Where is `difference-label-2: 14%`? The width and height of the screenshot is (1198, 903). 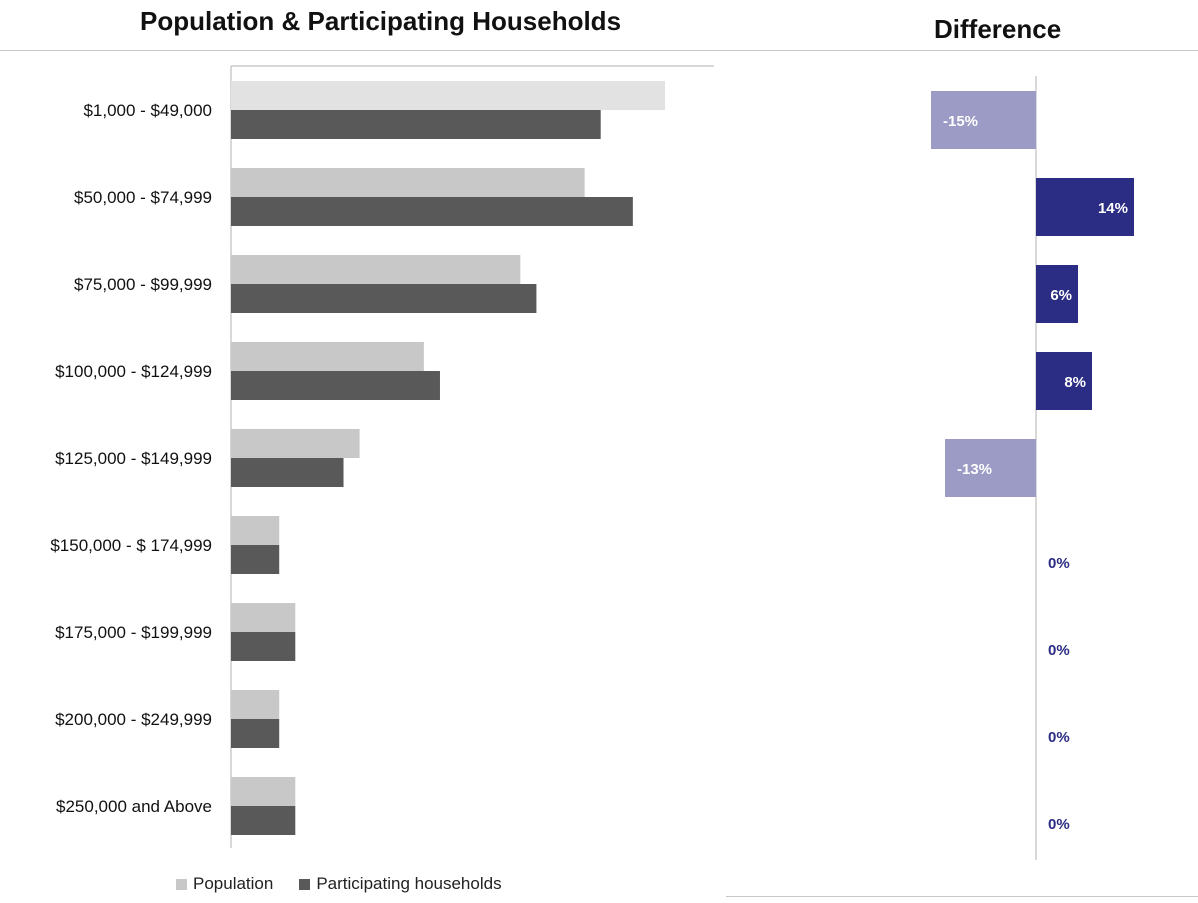
difference-label-2: 14% is located at coordinates (1113, 208).